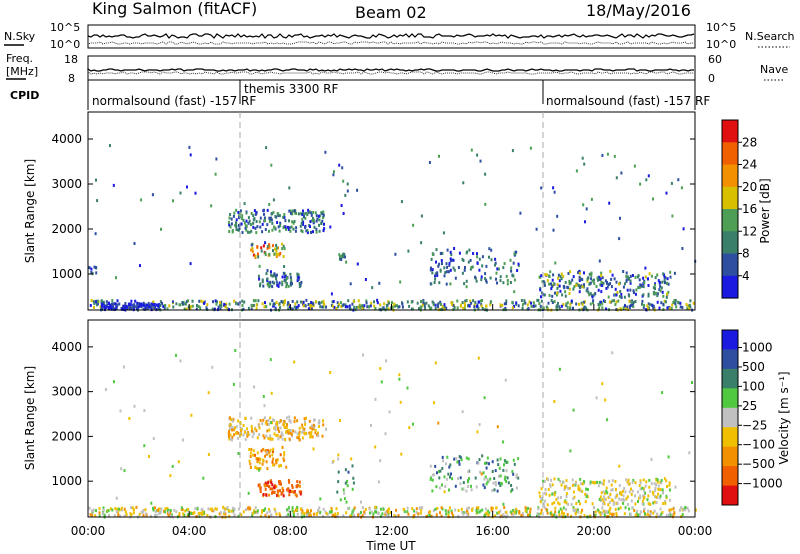 The width and height of the screenshot is (800, 554). I want to click on colorbar-swatch, so click(730, 131).